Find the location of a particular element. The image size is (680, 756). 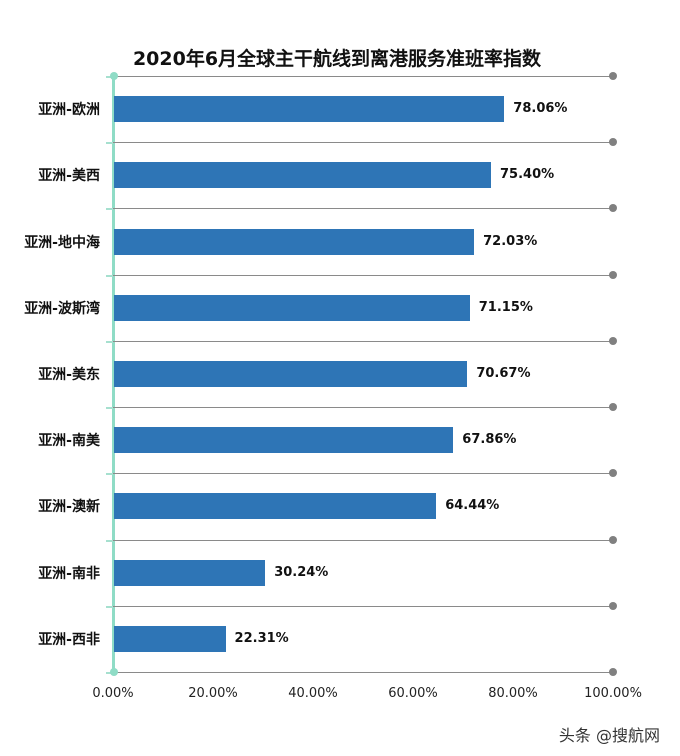

category-label: 亚洲-波斯湾 is located at coordinates (62, 308).